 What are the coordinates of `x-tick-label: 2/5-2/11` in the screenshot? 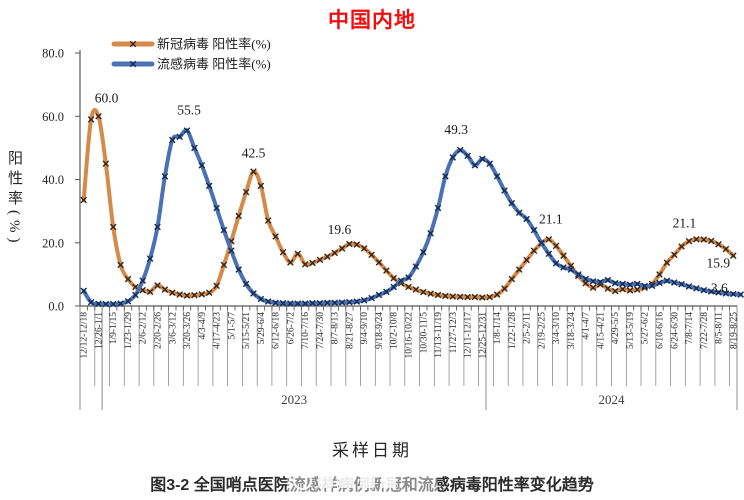 It's located at (528, 328).